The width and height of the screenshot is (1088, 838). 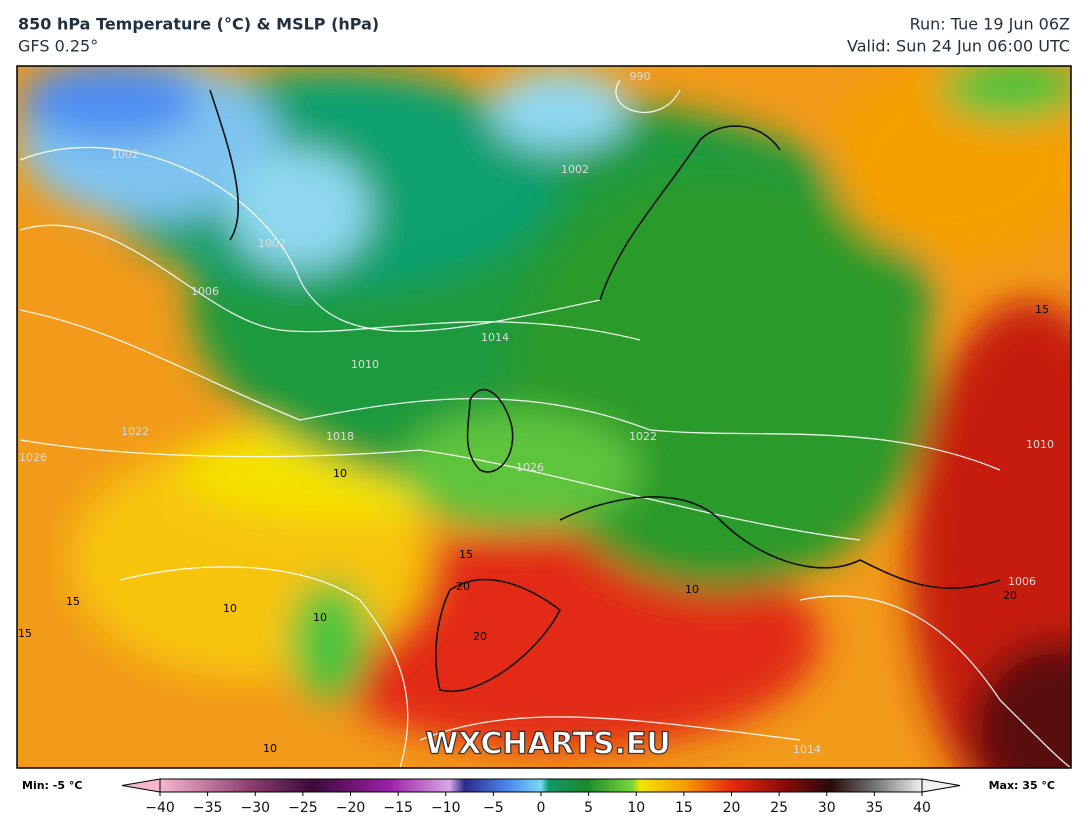 I want to click on colorbar-tick-label: −25, so click(x=303, y=808).